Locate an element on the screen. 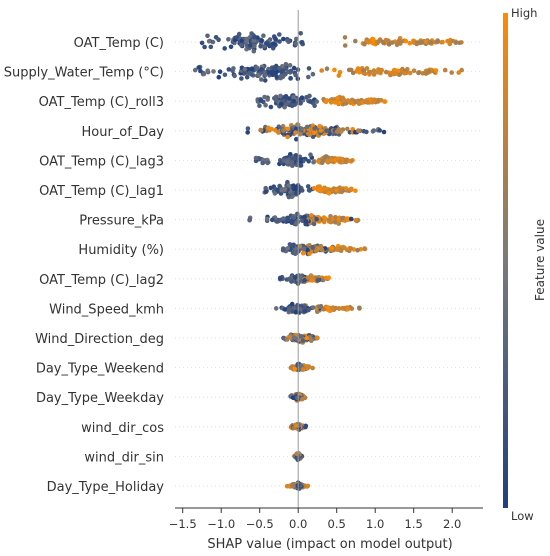 The height and width of the screenshot is (556, 550). feature-label: Wind_Direction_deg is located at coordinates (99, 339).